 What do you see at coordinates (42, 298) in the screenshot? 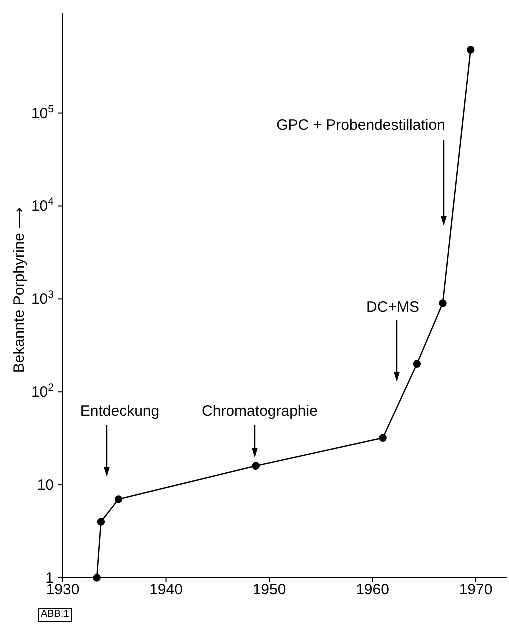
I see `y-tick-label: 10$^{3}$` at bounding box center [42, 298].